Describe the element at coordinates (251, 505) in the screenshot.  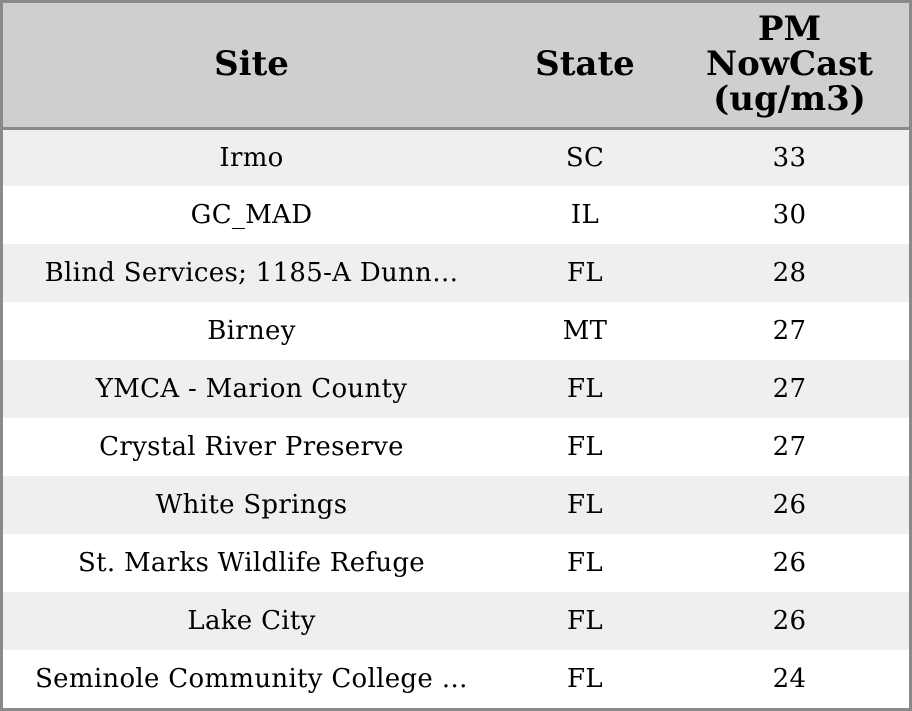
I see `cell-site: White Springs` at that location.